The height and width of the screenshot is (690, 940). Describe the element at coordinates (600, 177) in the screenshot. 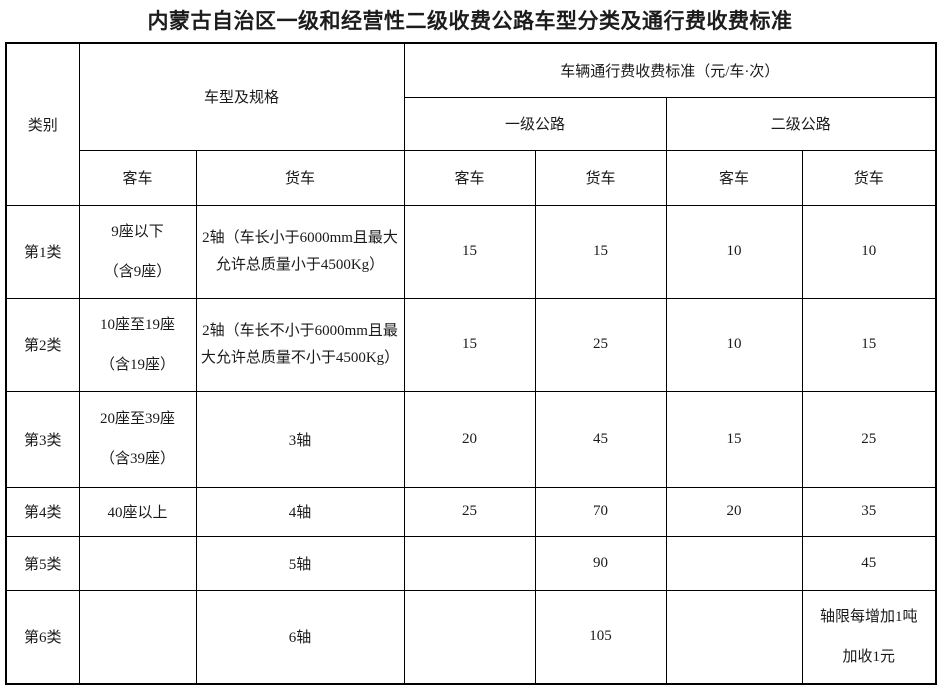

I see `header-l1-truck: 货车` at that location.